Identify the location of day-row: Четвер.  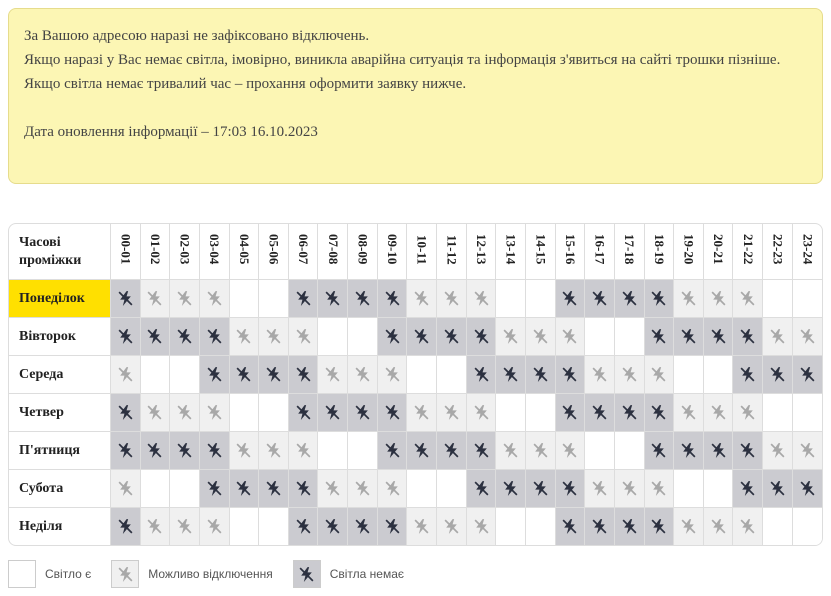
(415, 412).